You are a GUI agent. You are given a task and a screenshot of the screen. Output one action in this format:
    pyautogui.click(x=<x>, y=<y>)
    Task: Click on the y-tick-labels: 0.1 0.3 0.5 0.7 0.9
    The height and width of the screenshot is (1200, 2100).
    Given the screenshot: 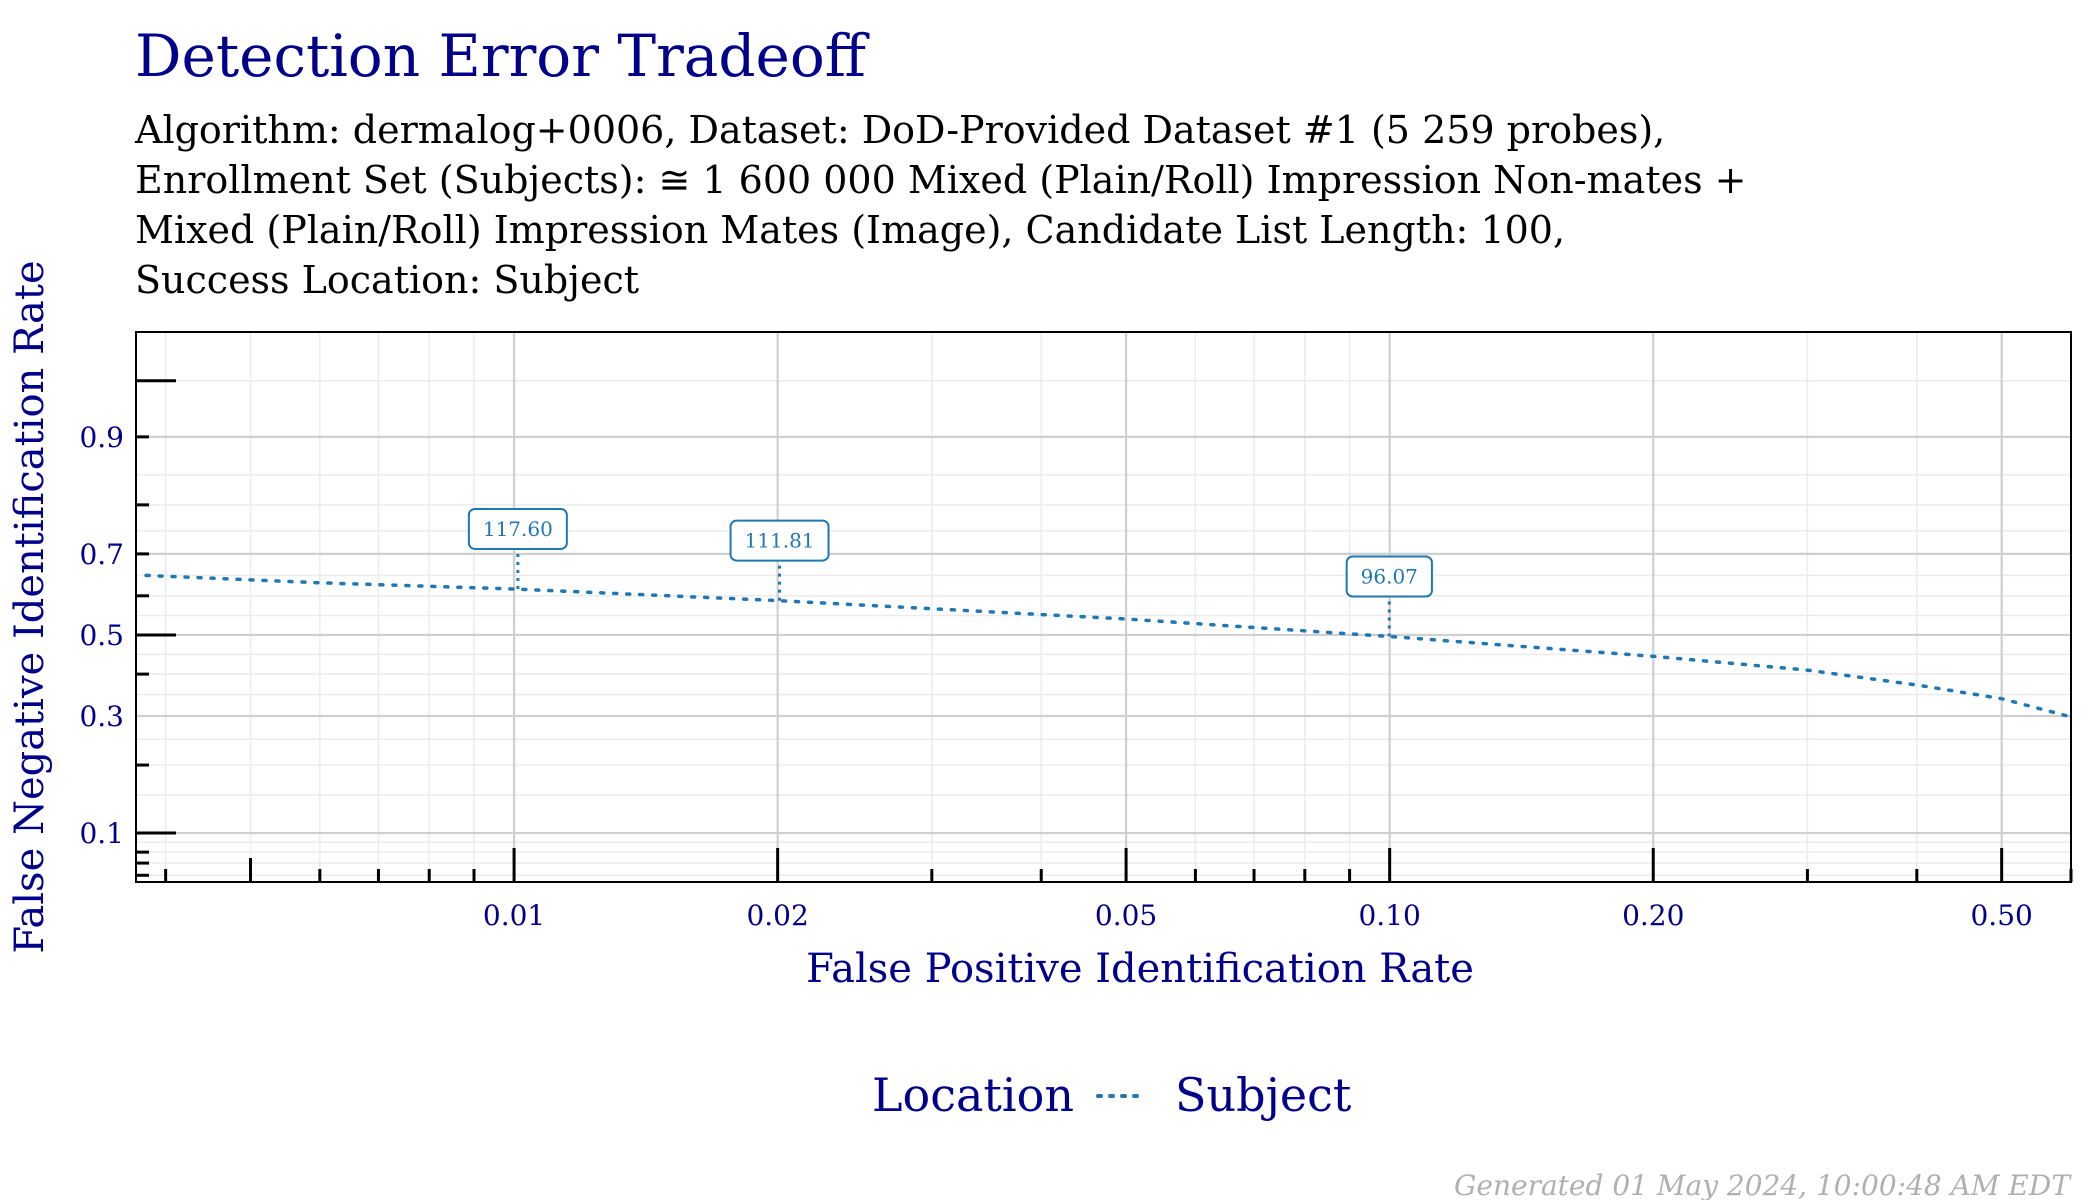 What is the action you would take?
    pyautogui.click(x=101, y=635)
    